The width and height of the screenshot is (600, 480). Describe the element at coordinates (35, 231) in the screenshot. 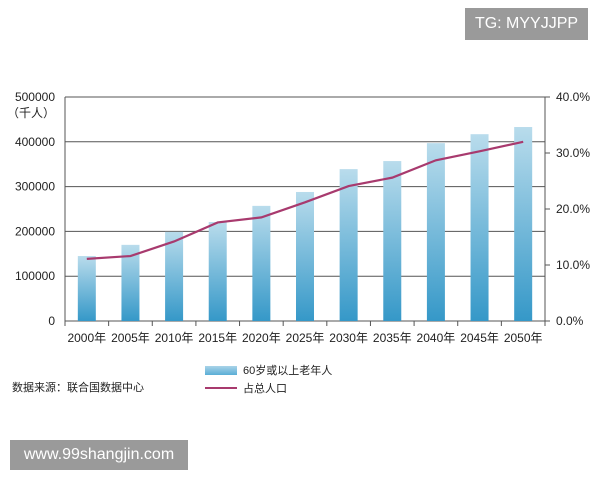

I see `left-tick-label: 200000` at that location.